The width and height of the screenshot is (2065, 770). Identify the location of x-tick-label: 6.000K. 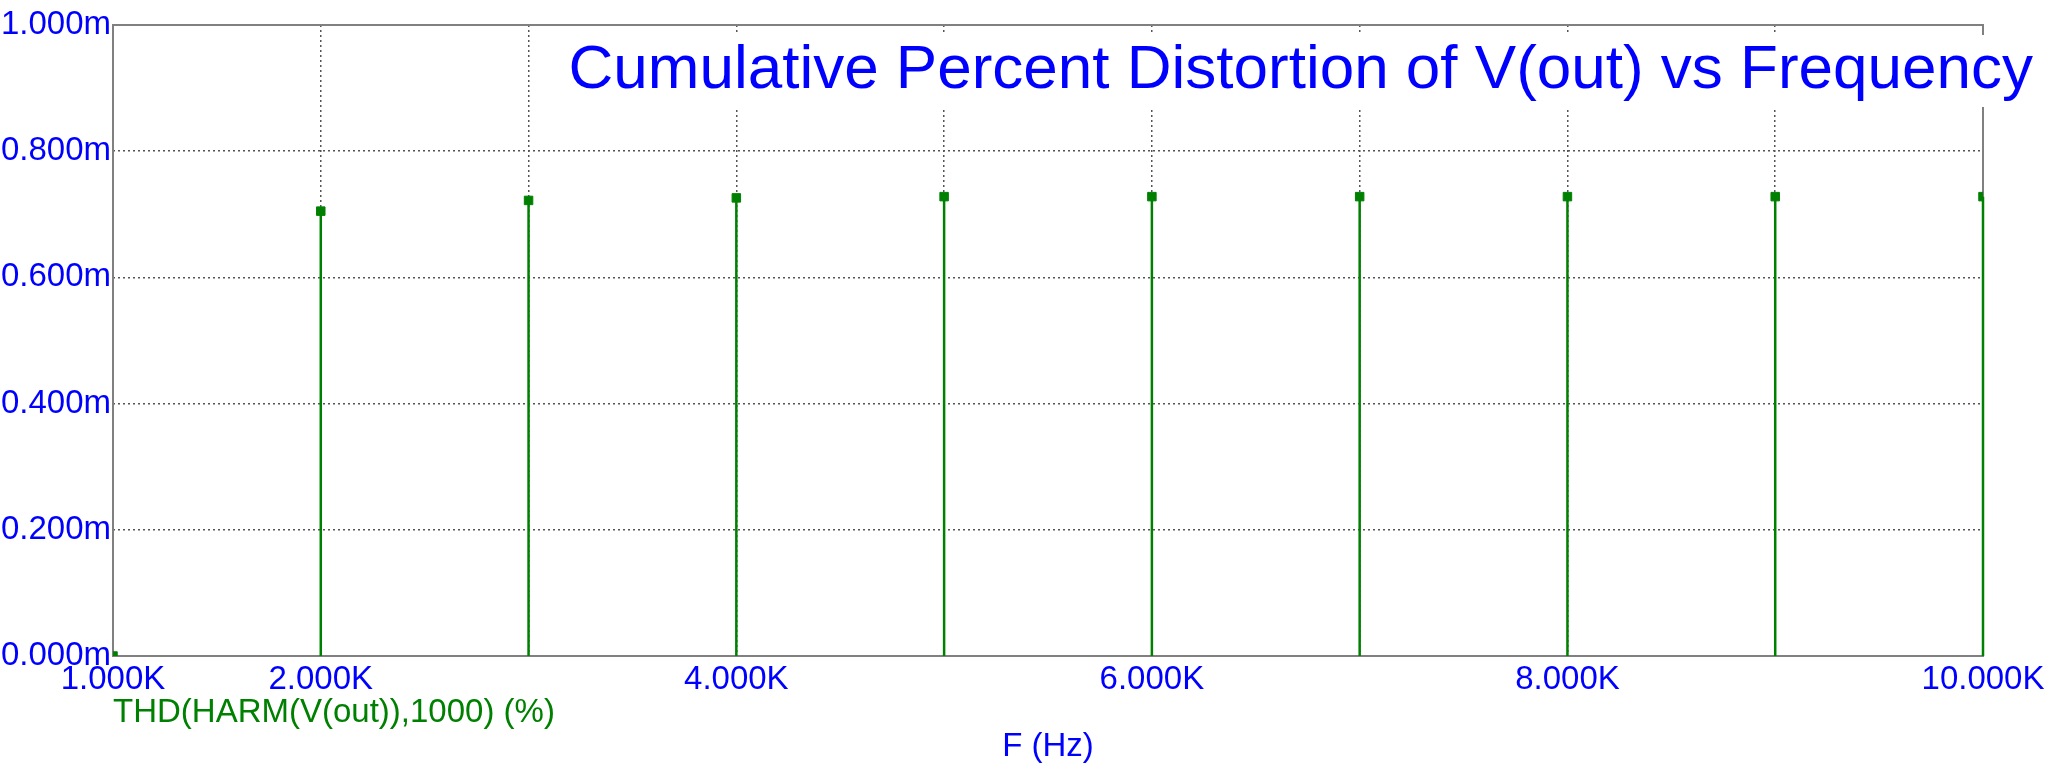
(1152, 677).